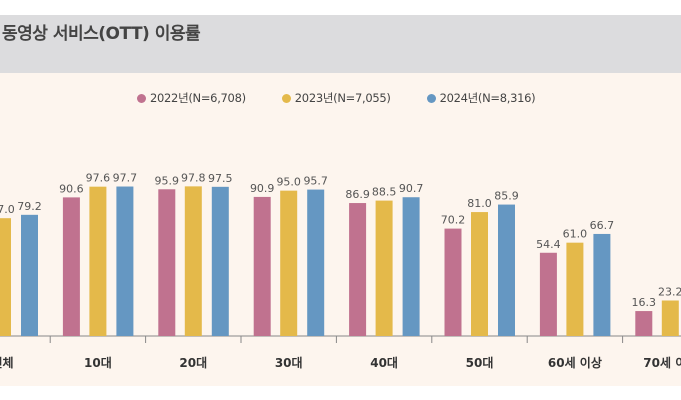 This screenshot has width=681, height=400. Describe the element at coordinates (7, 362) in the screenshot. I see `category-label: 전체` at that location.